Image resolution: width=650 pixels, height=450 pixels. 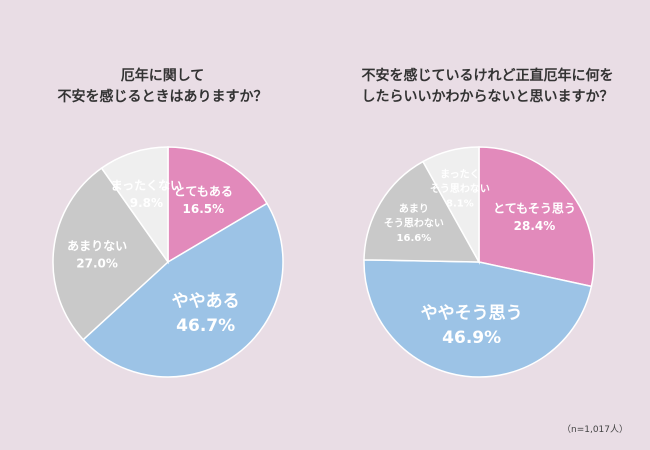 What do you see at coordinates (487, 76) in the screenshot?
I see `chart-2-title-line-1: 不安を感じているけれど正直厄年に何を` at bounding box center [487, 76].